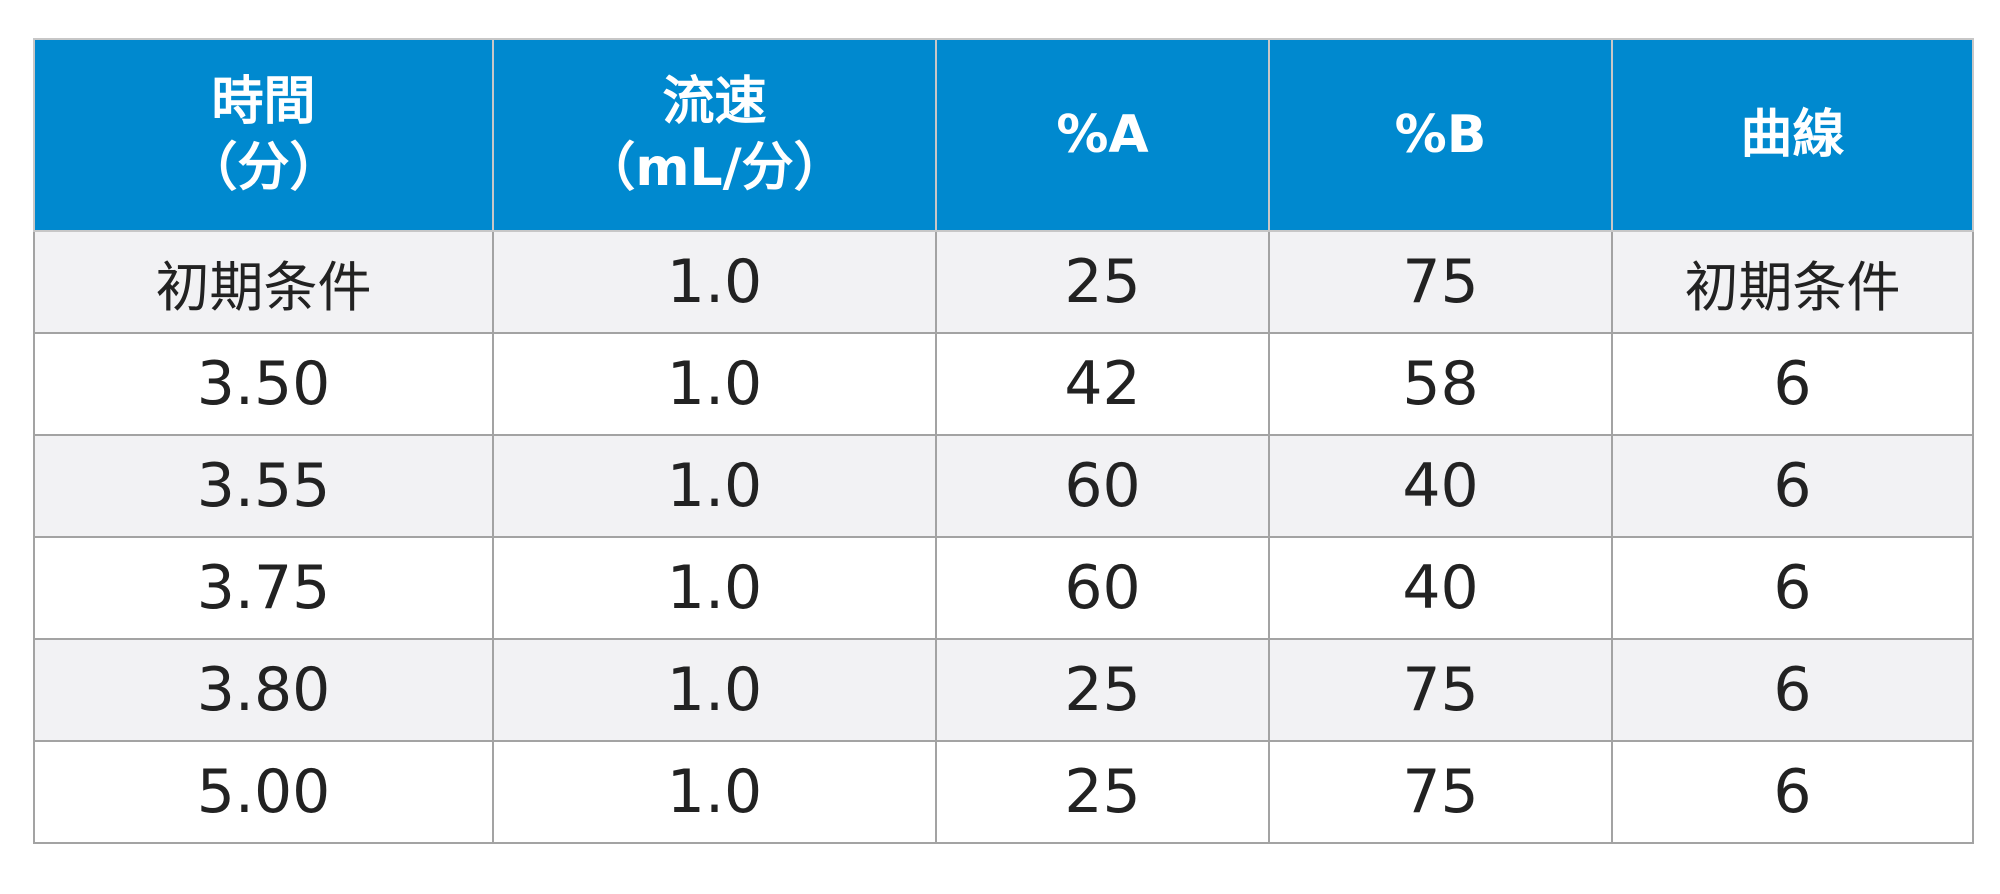  What do you see at coordinates (1440, 384) in the screenshot?
I see `cell-percent-b: 58` at bounding box center [1440, 384].